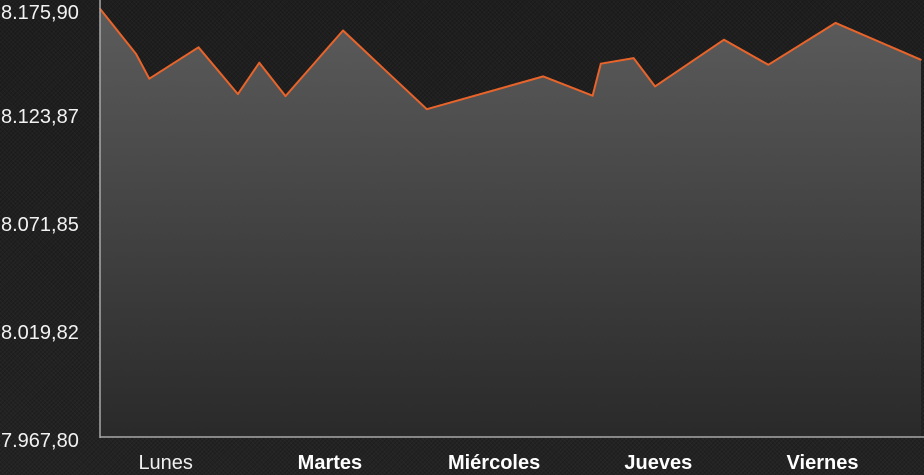 The image size is (924, 475). I want to click on y-tick-label: 8.071,85, so click(40, 225).